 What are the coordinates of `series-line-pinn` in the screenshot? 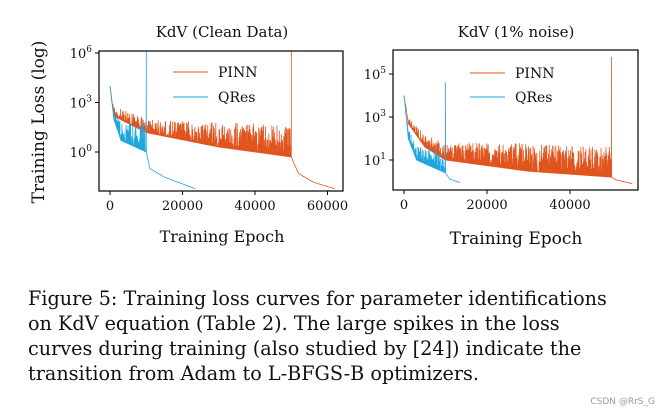 It's located at (518, 120).